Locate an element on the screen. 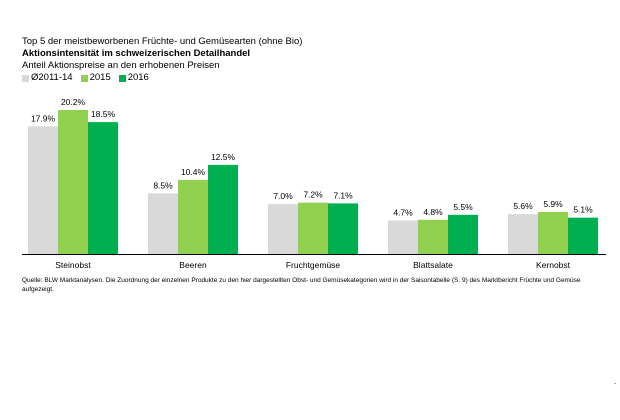 The image size is (620, 420). legend-item-2015: 2015 is located at coordinates (95, 78).